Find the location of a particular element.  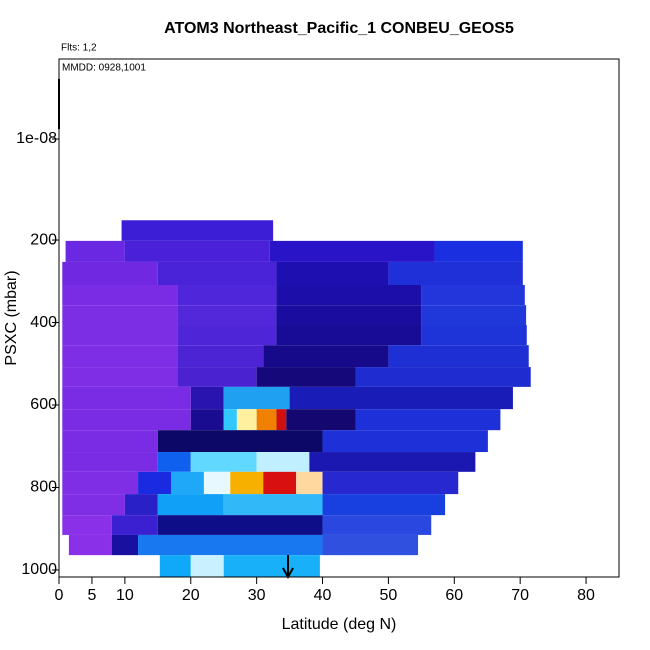

y-tick-label: 400 is located at coordinates (43, 322).